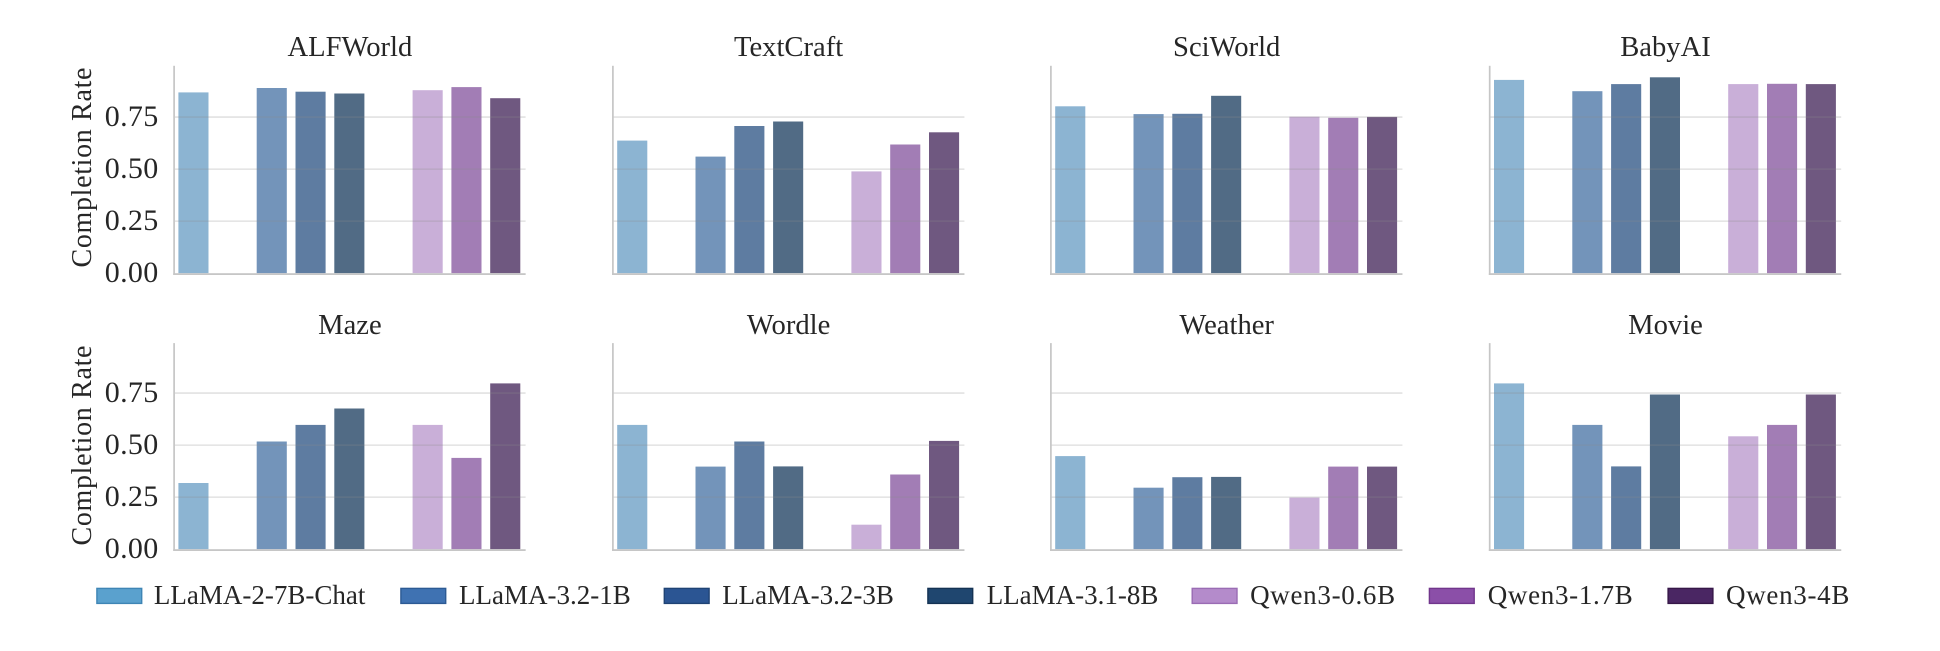  Describe the element at coordinates (350, 325) in the screenshot. I see `svg-text: Maze` at that location.